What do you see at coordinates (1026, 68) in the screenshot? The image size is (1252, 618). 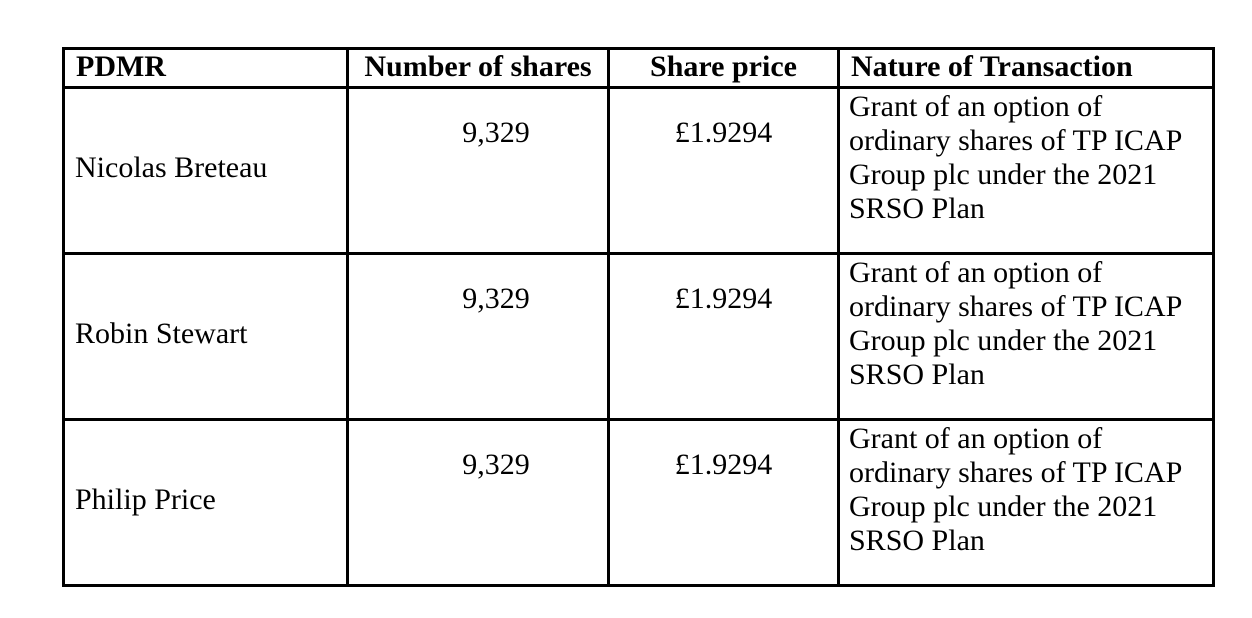 I see `column-header-nature-of-transaction: Nature of Transaction` at bounding box center [1026, 68].